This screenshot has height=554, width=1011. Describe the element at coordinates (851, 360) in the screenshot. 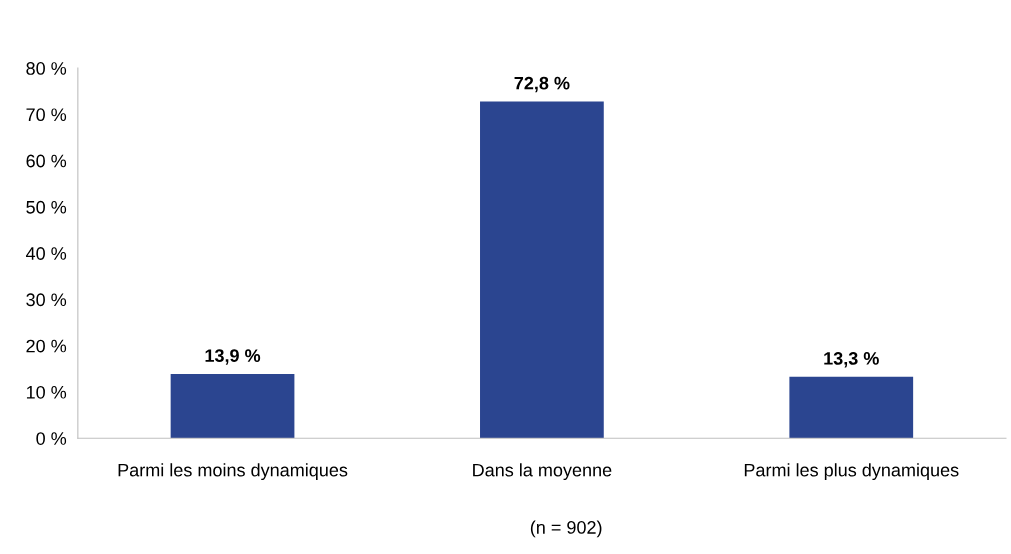

I see `data-label: 13,3 %` at that location.